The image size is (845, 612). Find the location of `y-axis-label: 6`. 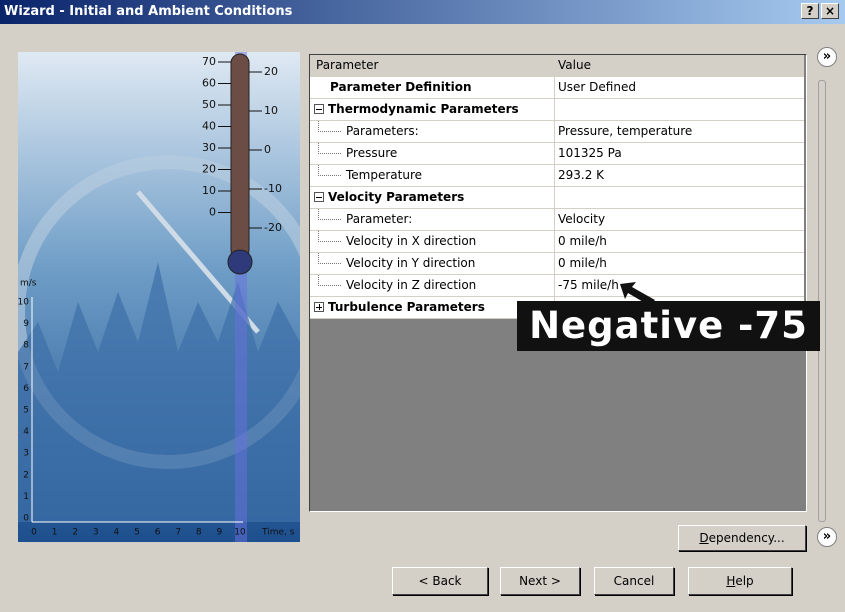

y-axis-label: 6 is located at coordinates (26, 389).